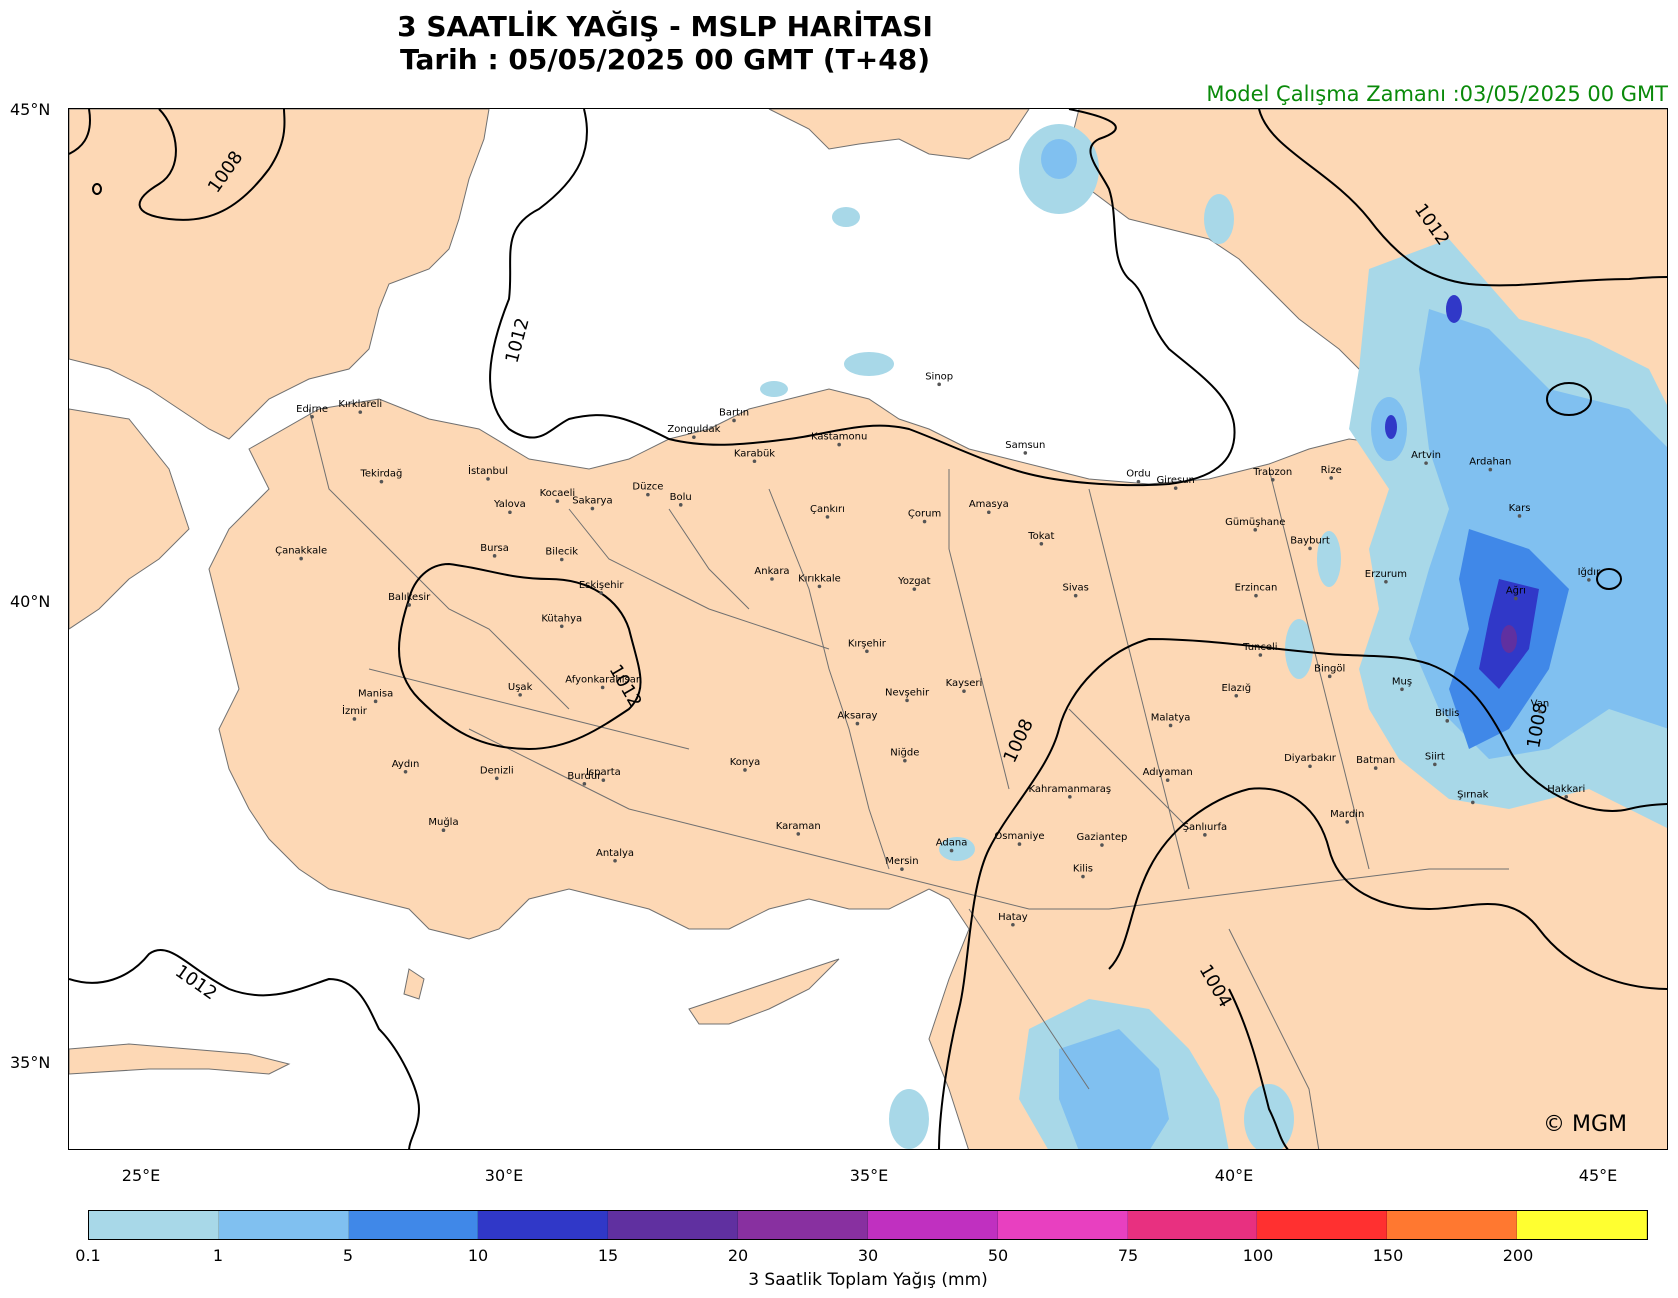 This screenshot has width=1678, height=1298. What do you see at coordinates (1584, 1124) in the screenshot?
I see `copyright: © MGM` at bounding box center [1584, 1124].